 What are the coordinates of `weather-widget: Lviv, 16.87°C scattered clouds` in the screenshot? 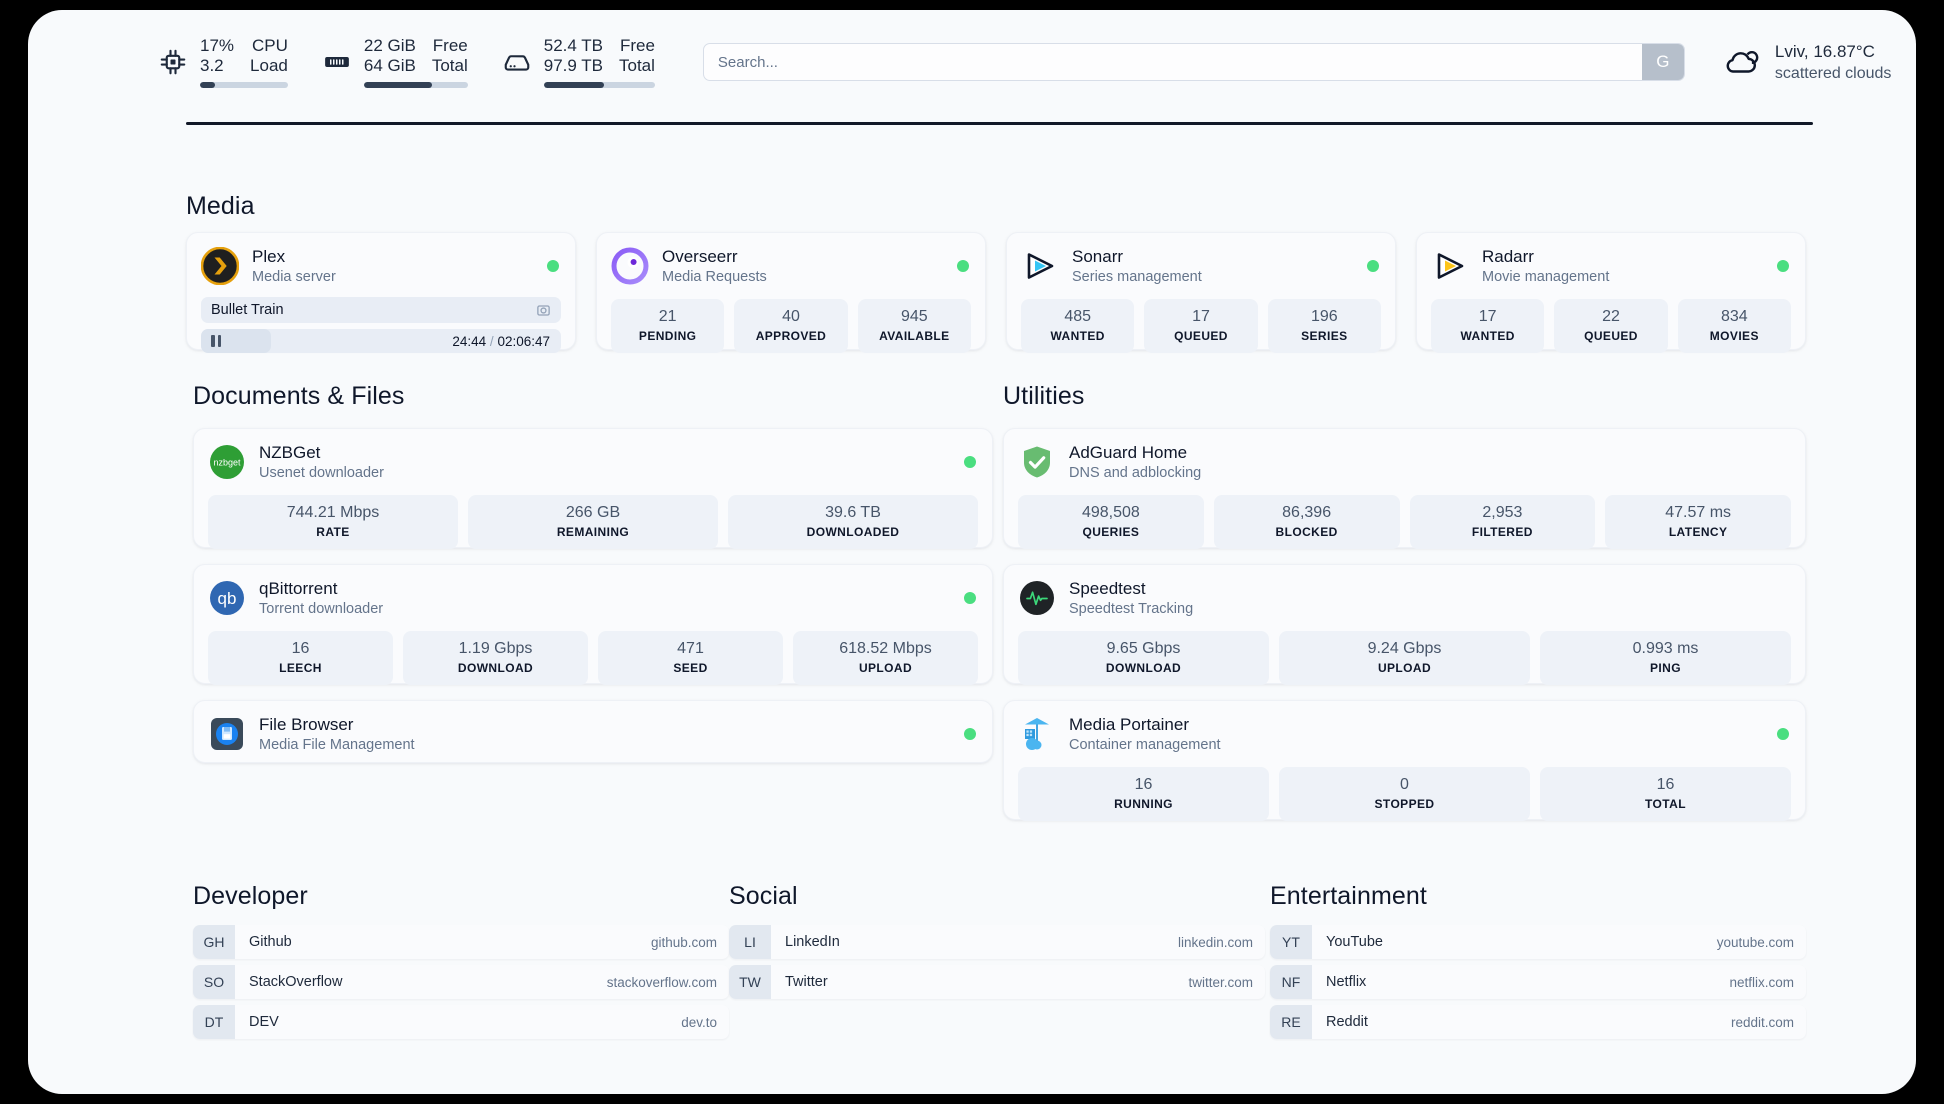 It's located at (1806, 62).